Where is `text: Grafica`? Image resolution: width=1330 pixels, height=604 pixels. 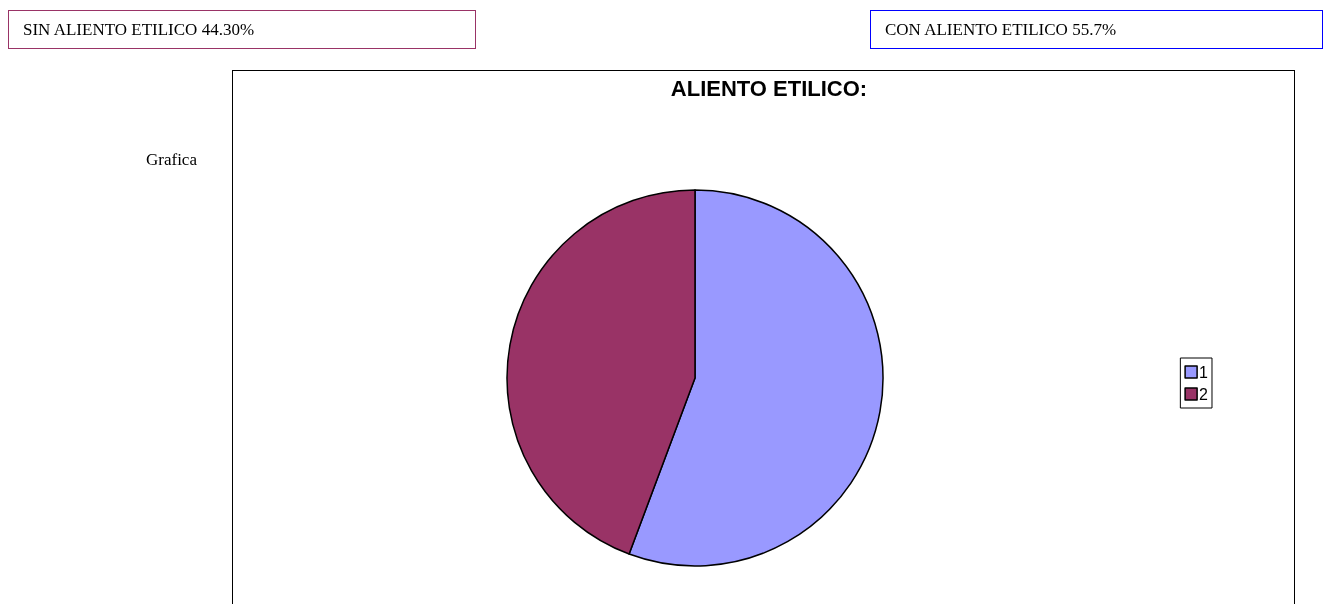 text: Grafica is located at coordinates (171, 160).